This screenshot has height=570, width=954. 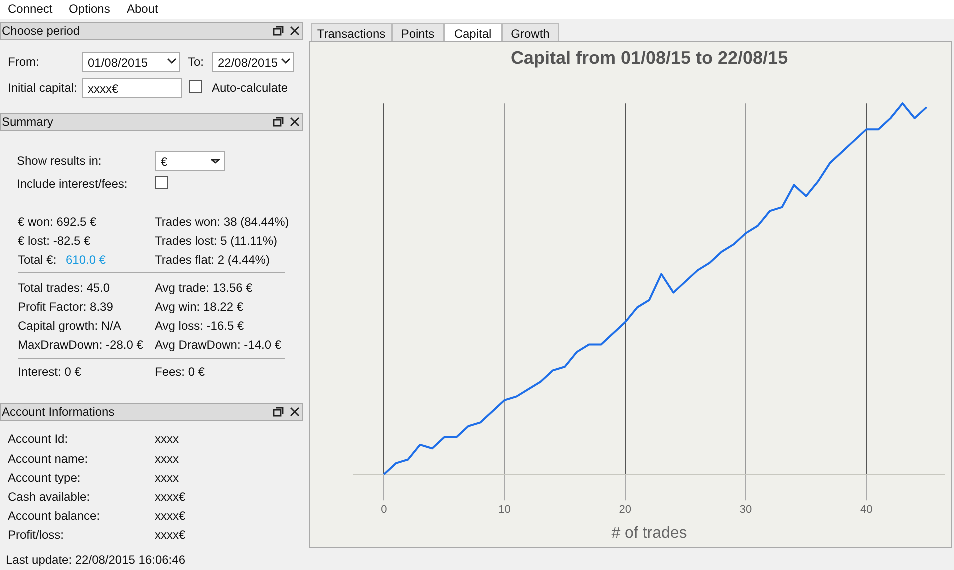 What do you see at coordinates (72, 184) in the screenshot?
I see `text: Include interest/fees:` at bounding box center [72, 184].